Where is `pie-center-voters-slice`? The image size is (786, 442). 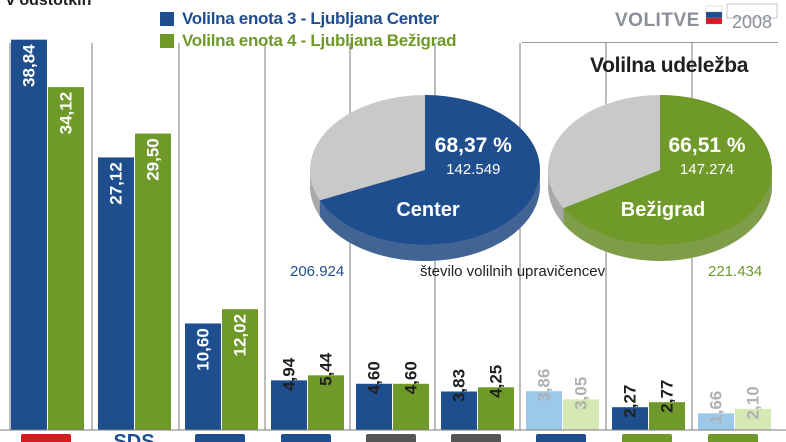
pie-center-voters-slice is located at coordinates (429, 170).